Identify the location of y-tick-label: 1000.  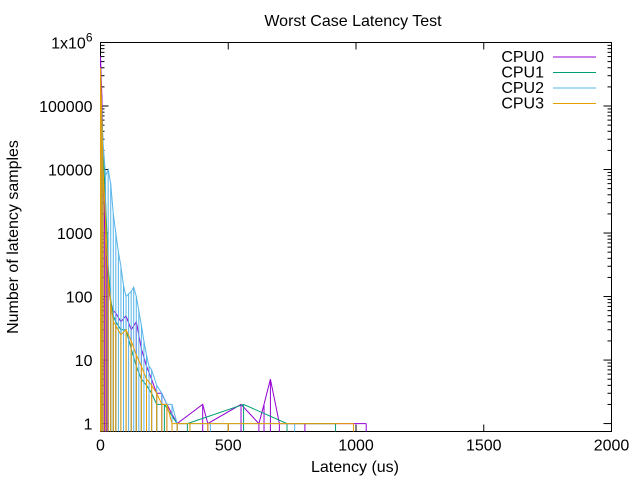
(75, 234).